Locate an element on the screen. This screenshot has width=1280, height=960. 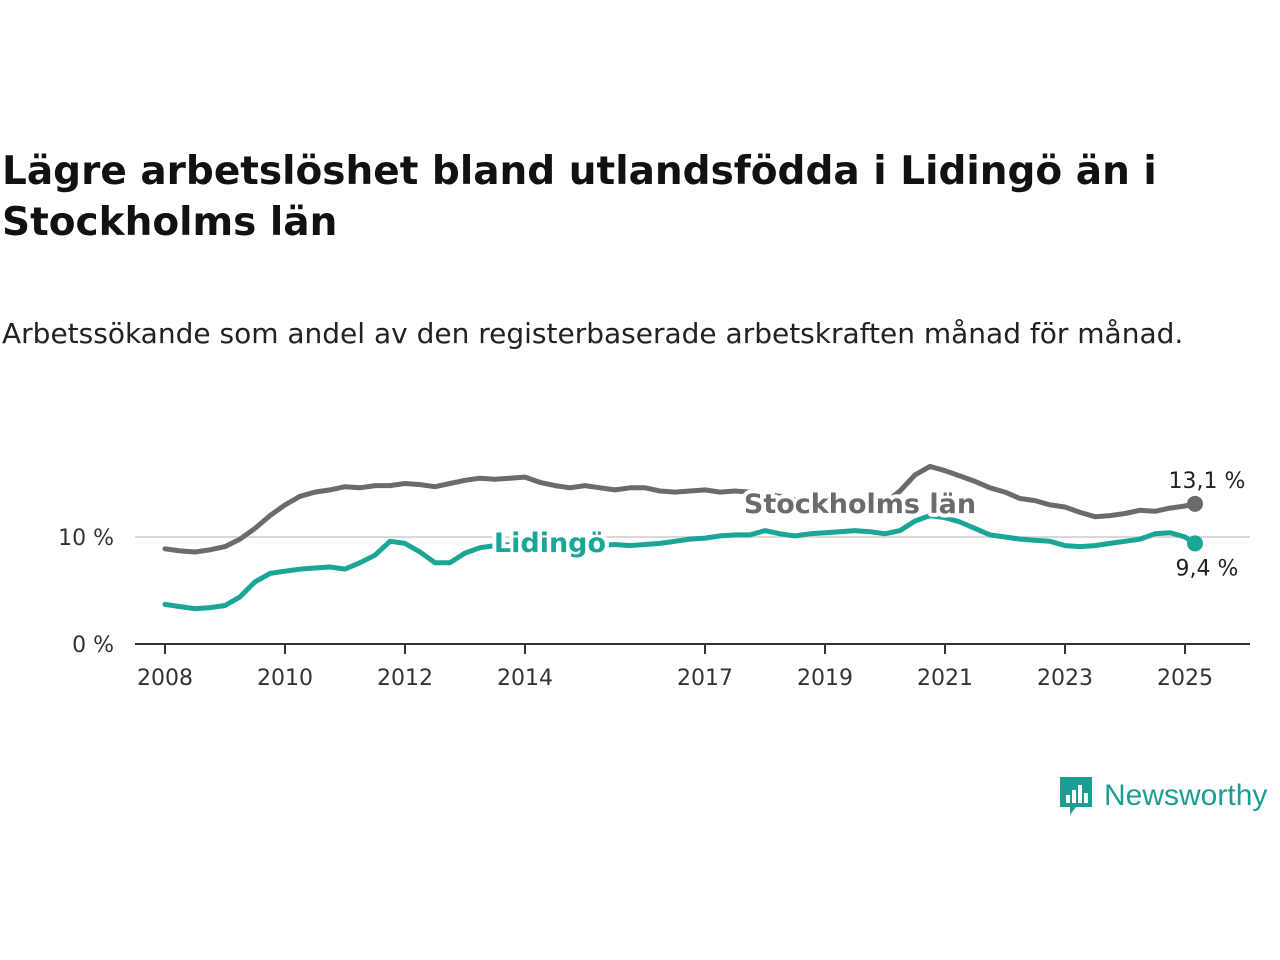
series-layer is located at coordinates (682, 537).